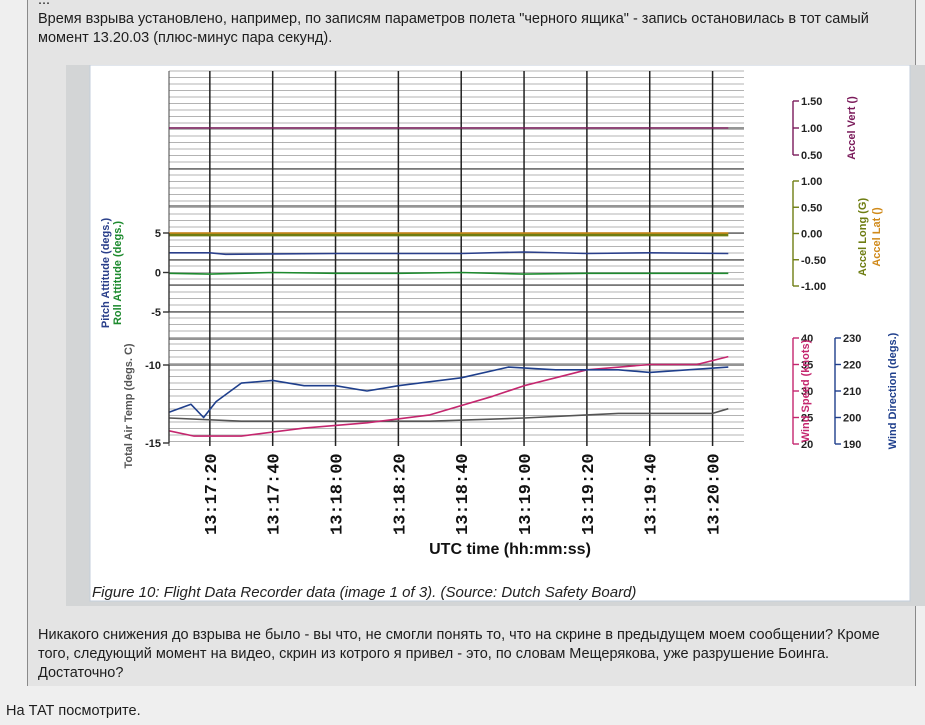  Describe the element at coordinates (400, 494) in the screenshot. I see `x-tick-label: 13:18:20` at that location.